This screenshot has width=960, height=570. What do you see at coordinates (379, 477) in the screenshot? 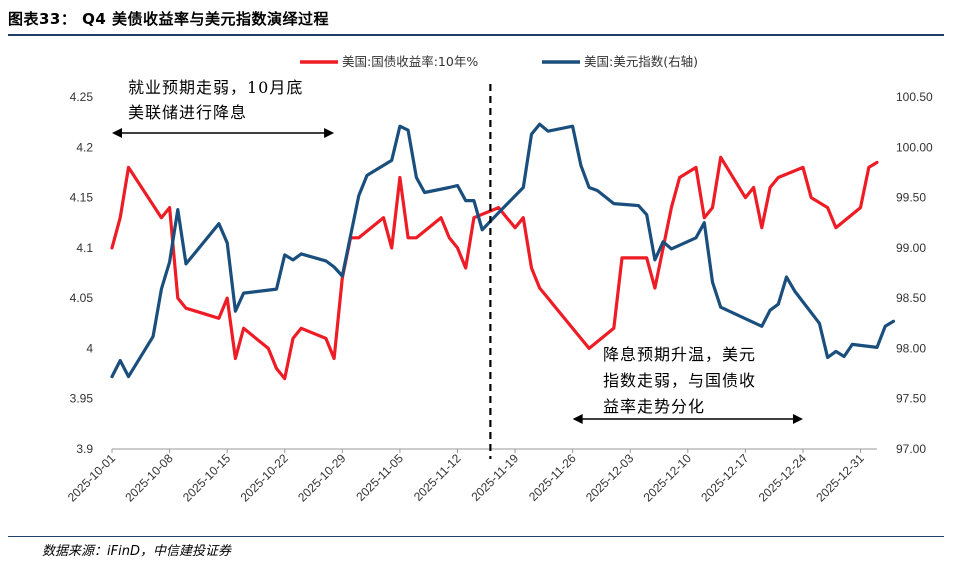
I see `x-tick-label: 2025-11-05` at bounding box center [379, 477].